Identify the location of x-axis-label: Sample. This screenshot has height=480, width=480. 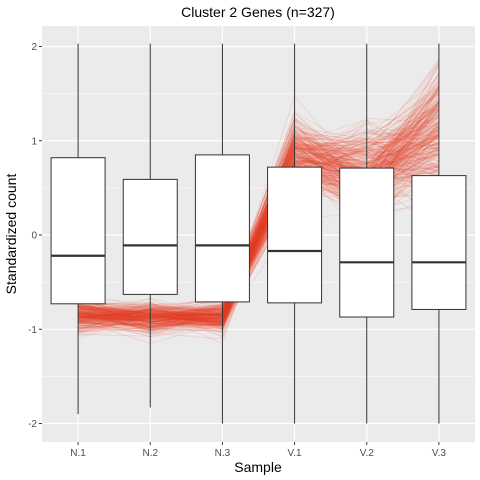
(258, 467).